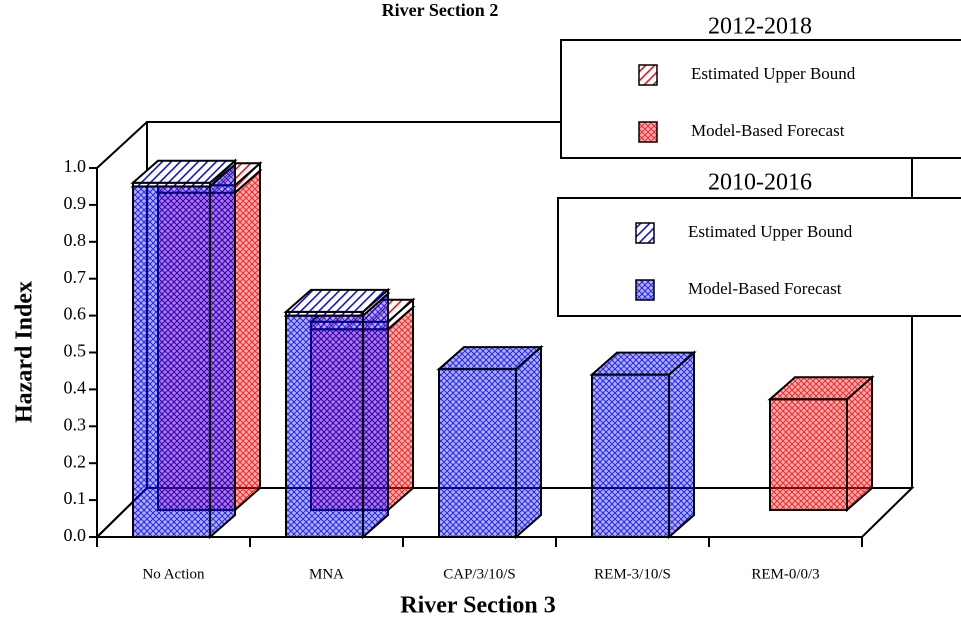 The image size is (961, 621). I want to click on legend-title: 2012-2018, so click(760, 27).